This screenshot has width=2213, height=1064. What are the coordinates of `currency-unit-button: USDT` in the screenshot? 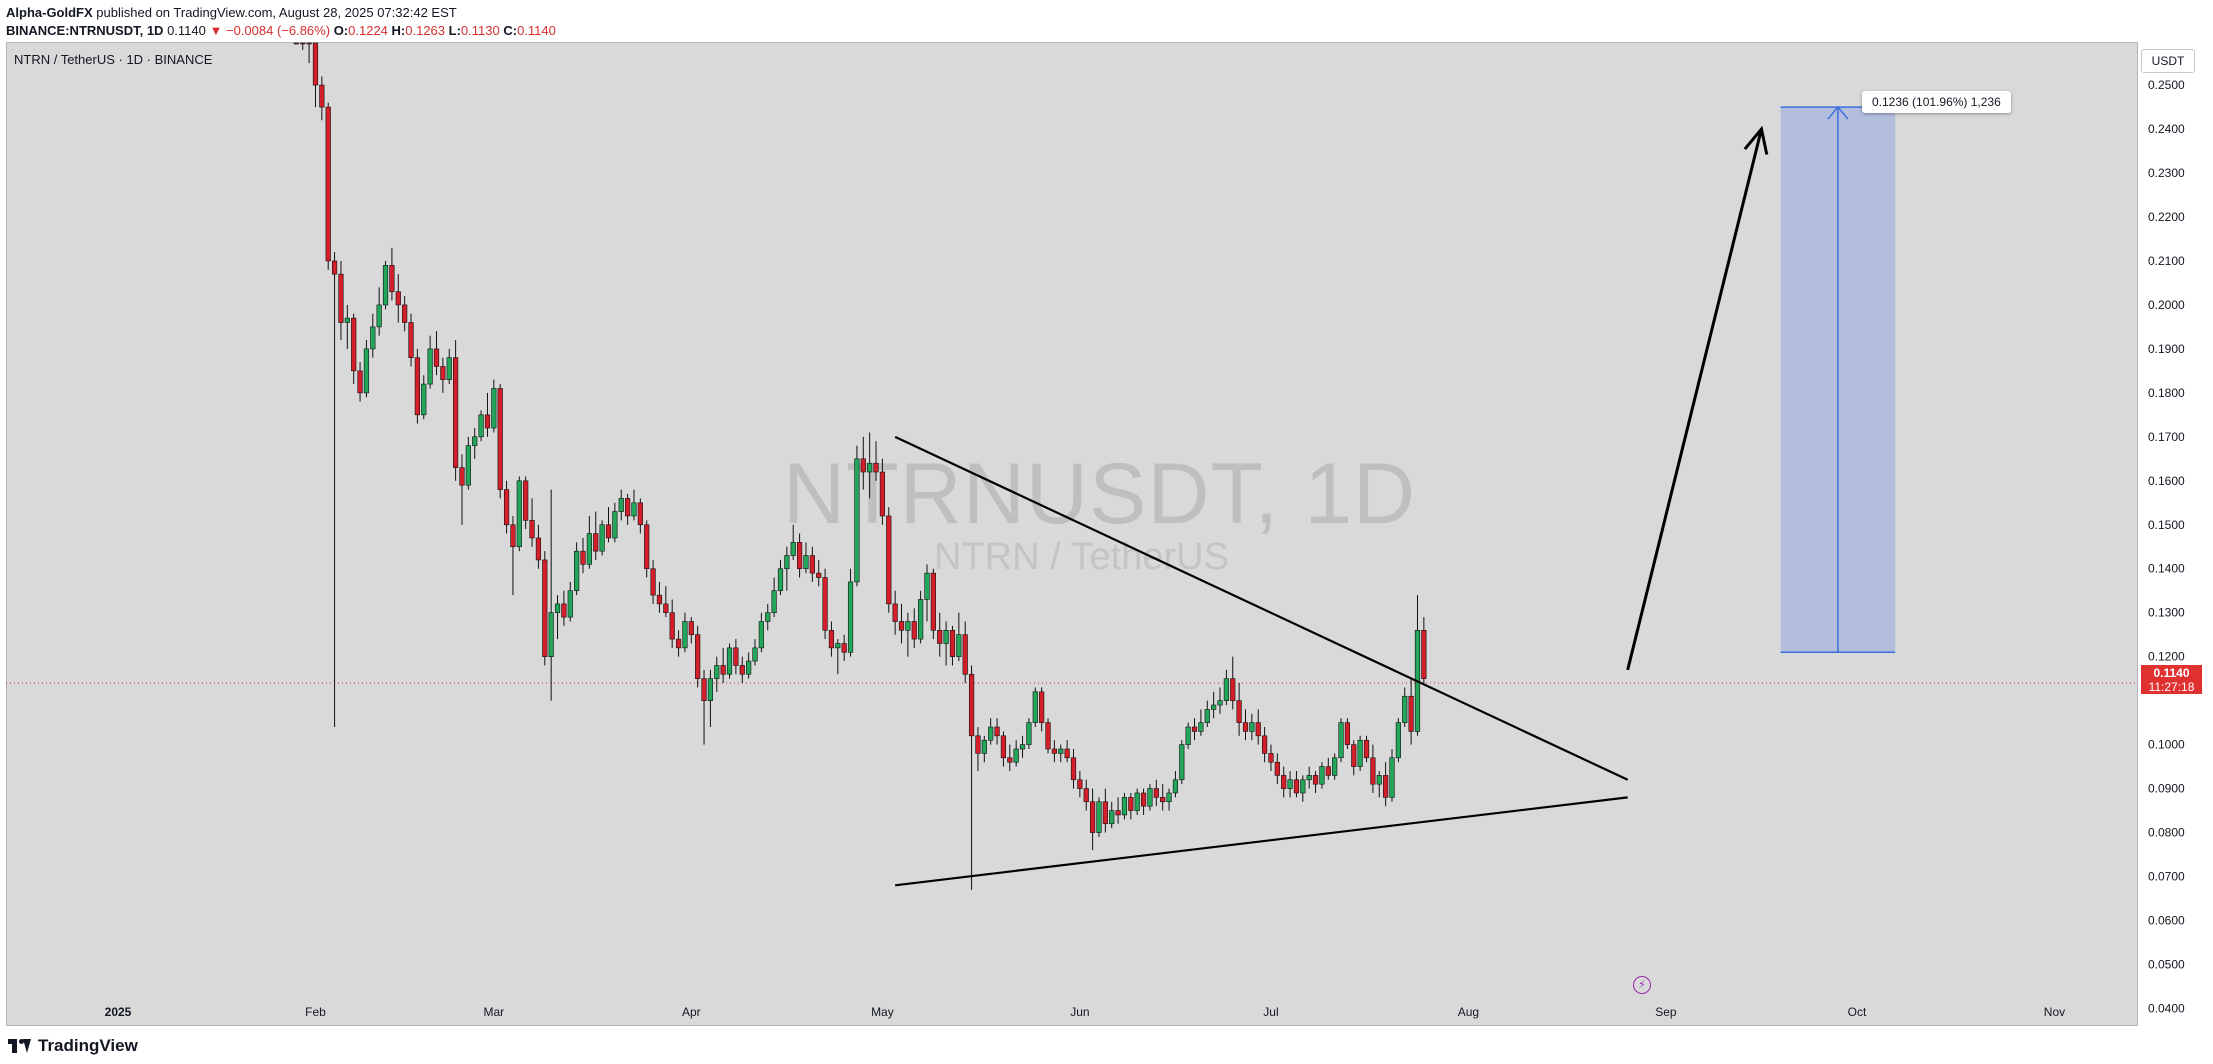 It's located at (2168, 61).